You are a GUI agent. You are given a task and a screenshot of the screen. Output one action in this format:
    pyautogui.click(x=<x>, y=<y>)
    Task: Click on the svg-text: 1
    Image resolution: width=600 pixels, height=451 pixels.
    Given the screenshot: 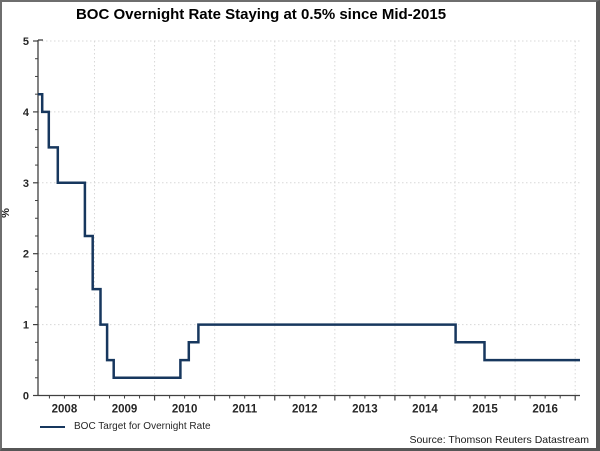 What is the action you would take?
    pyautogui.click(x=26, y=326)
    